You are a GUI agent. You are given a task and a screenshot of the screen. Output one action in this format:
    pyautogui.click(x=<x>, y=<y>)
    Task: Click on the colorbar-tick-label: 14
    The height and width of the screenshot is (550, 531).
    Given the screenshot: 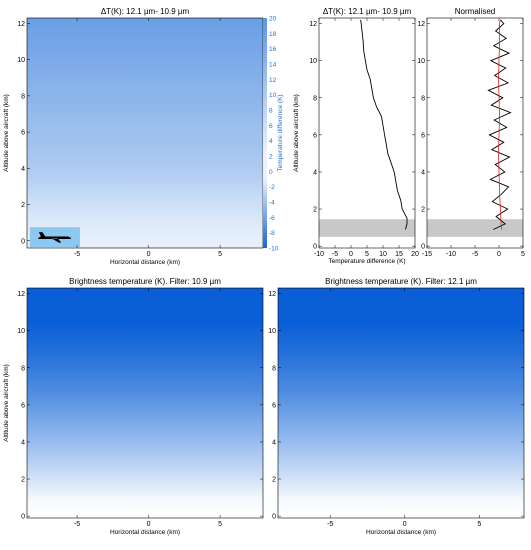 What is the action you would take?
    pyautogui.click(x=273, y=65)
    